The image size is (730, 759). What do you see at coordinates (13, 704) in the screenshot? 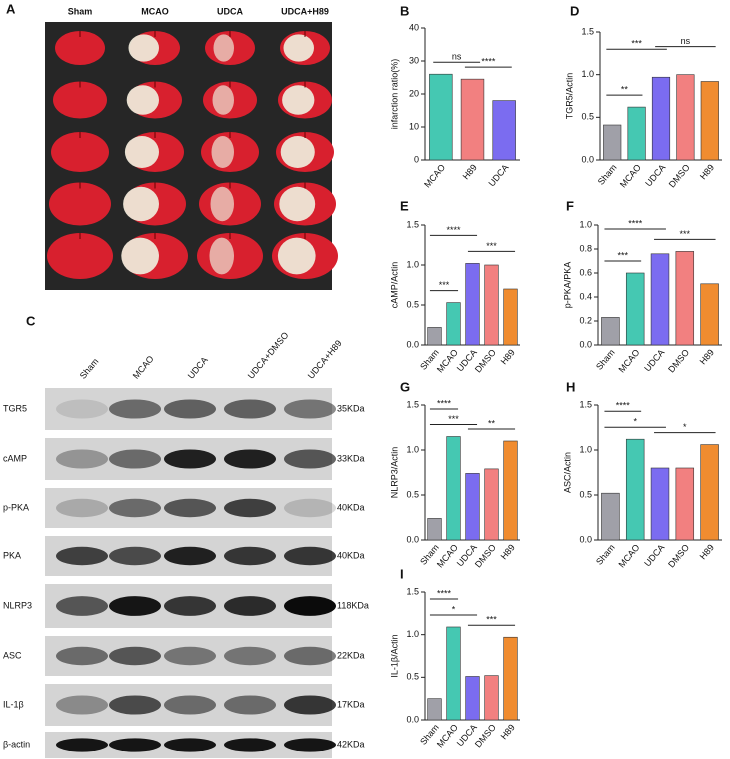
I see `protein-label: IL-1β` at bounding box center [13, 704].